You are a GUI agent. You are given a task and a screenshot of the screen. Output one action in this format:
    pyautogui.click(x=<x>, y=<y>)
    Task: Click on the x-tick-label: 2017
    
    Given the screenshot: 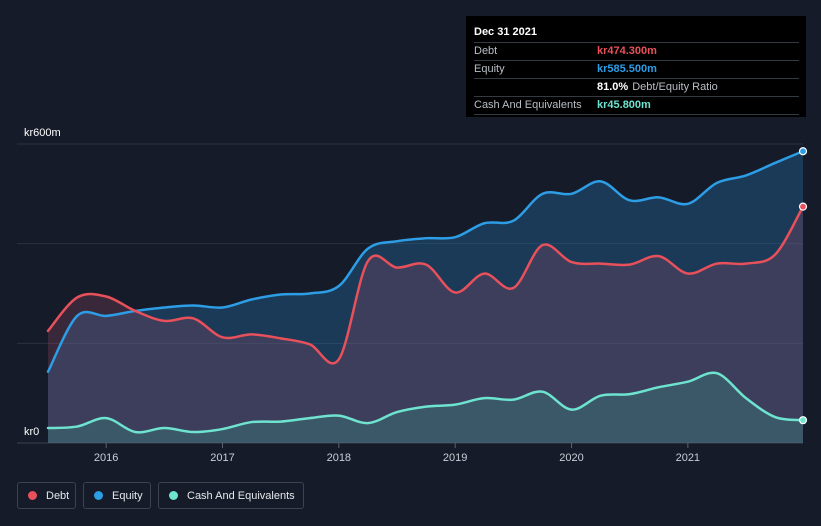 What is the action you would take?
    pyautogui.click(x=222, y=458)
    